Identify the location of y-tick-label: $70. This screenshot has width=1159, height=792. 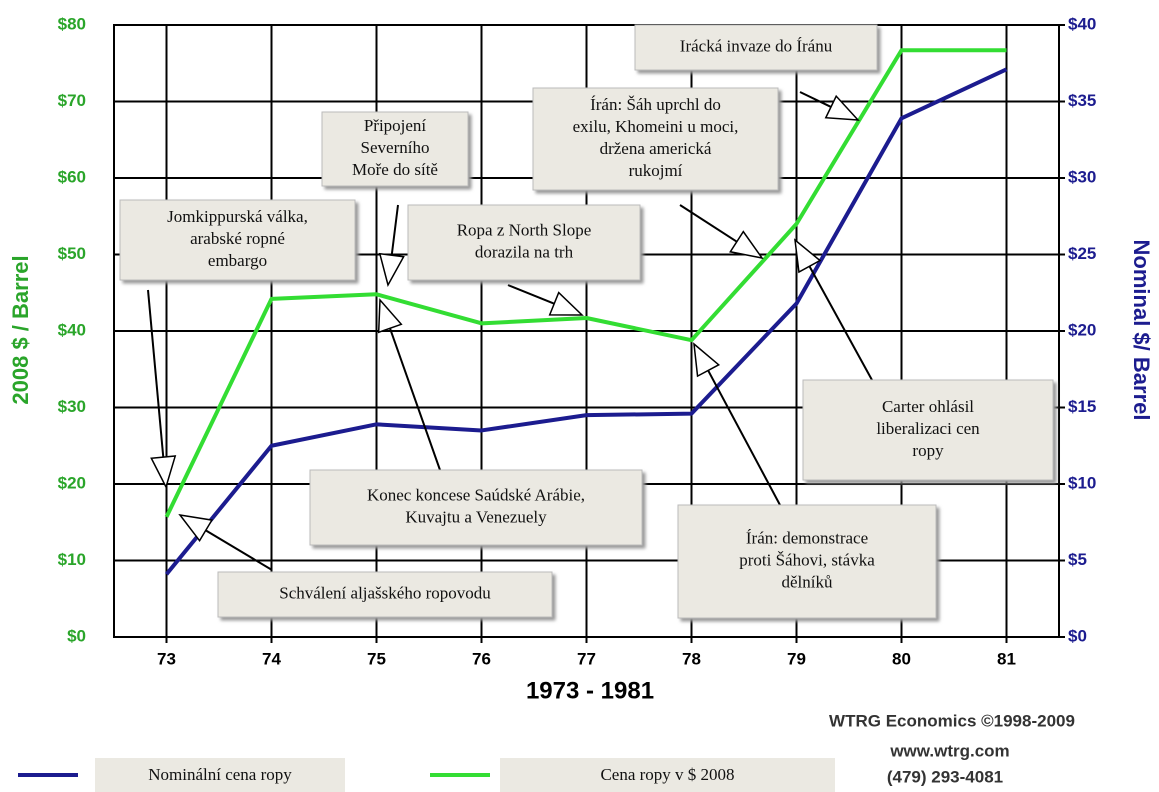
(72, 100).